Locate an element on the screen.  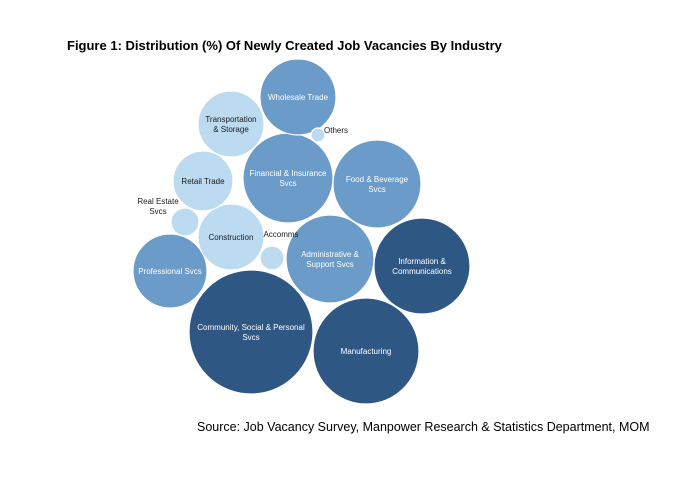
bubble-construction is located at coordinates (231, 237).